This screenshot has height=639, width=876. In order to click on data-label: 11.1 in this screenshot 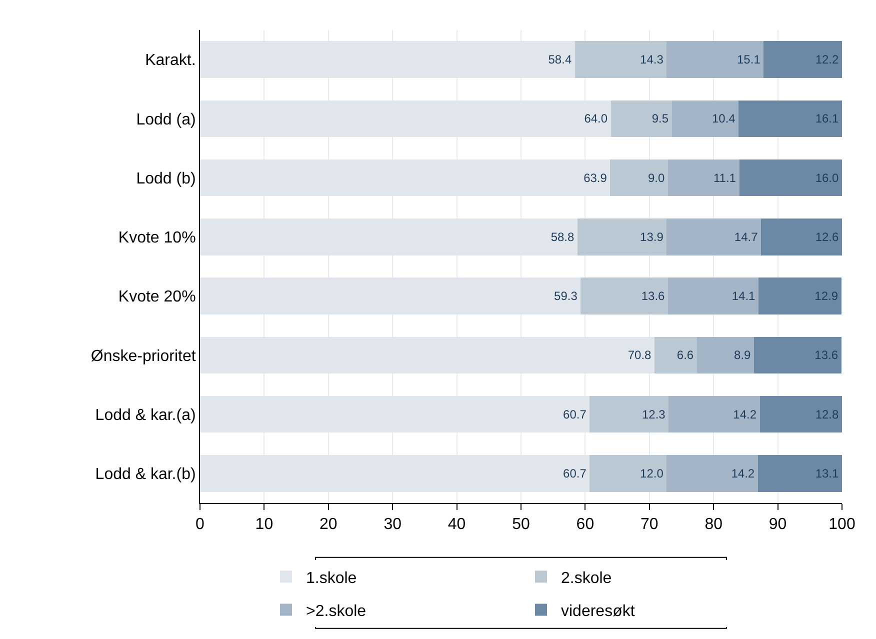, I will do `click(724, 177)`.